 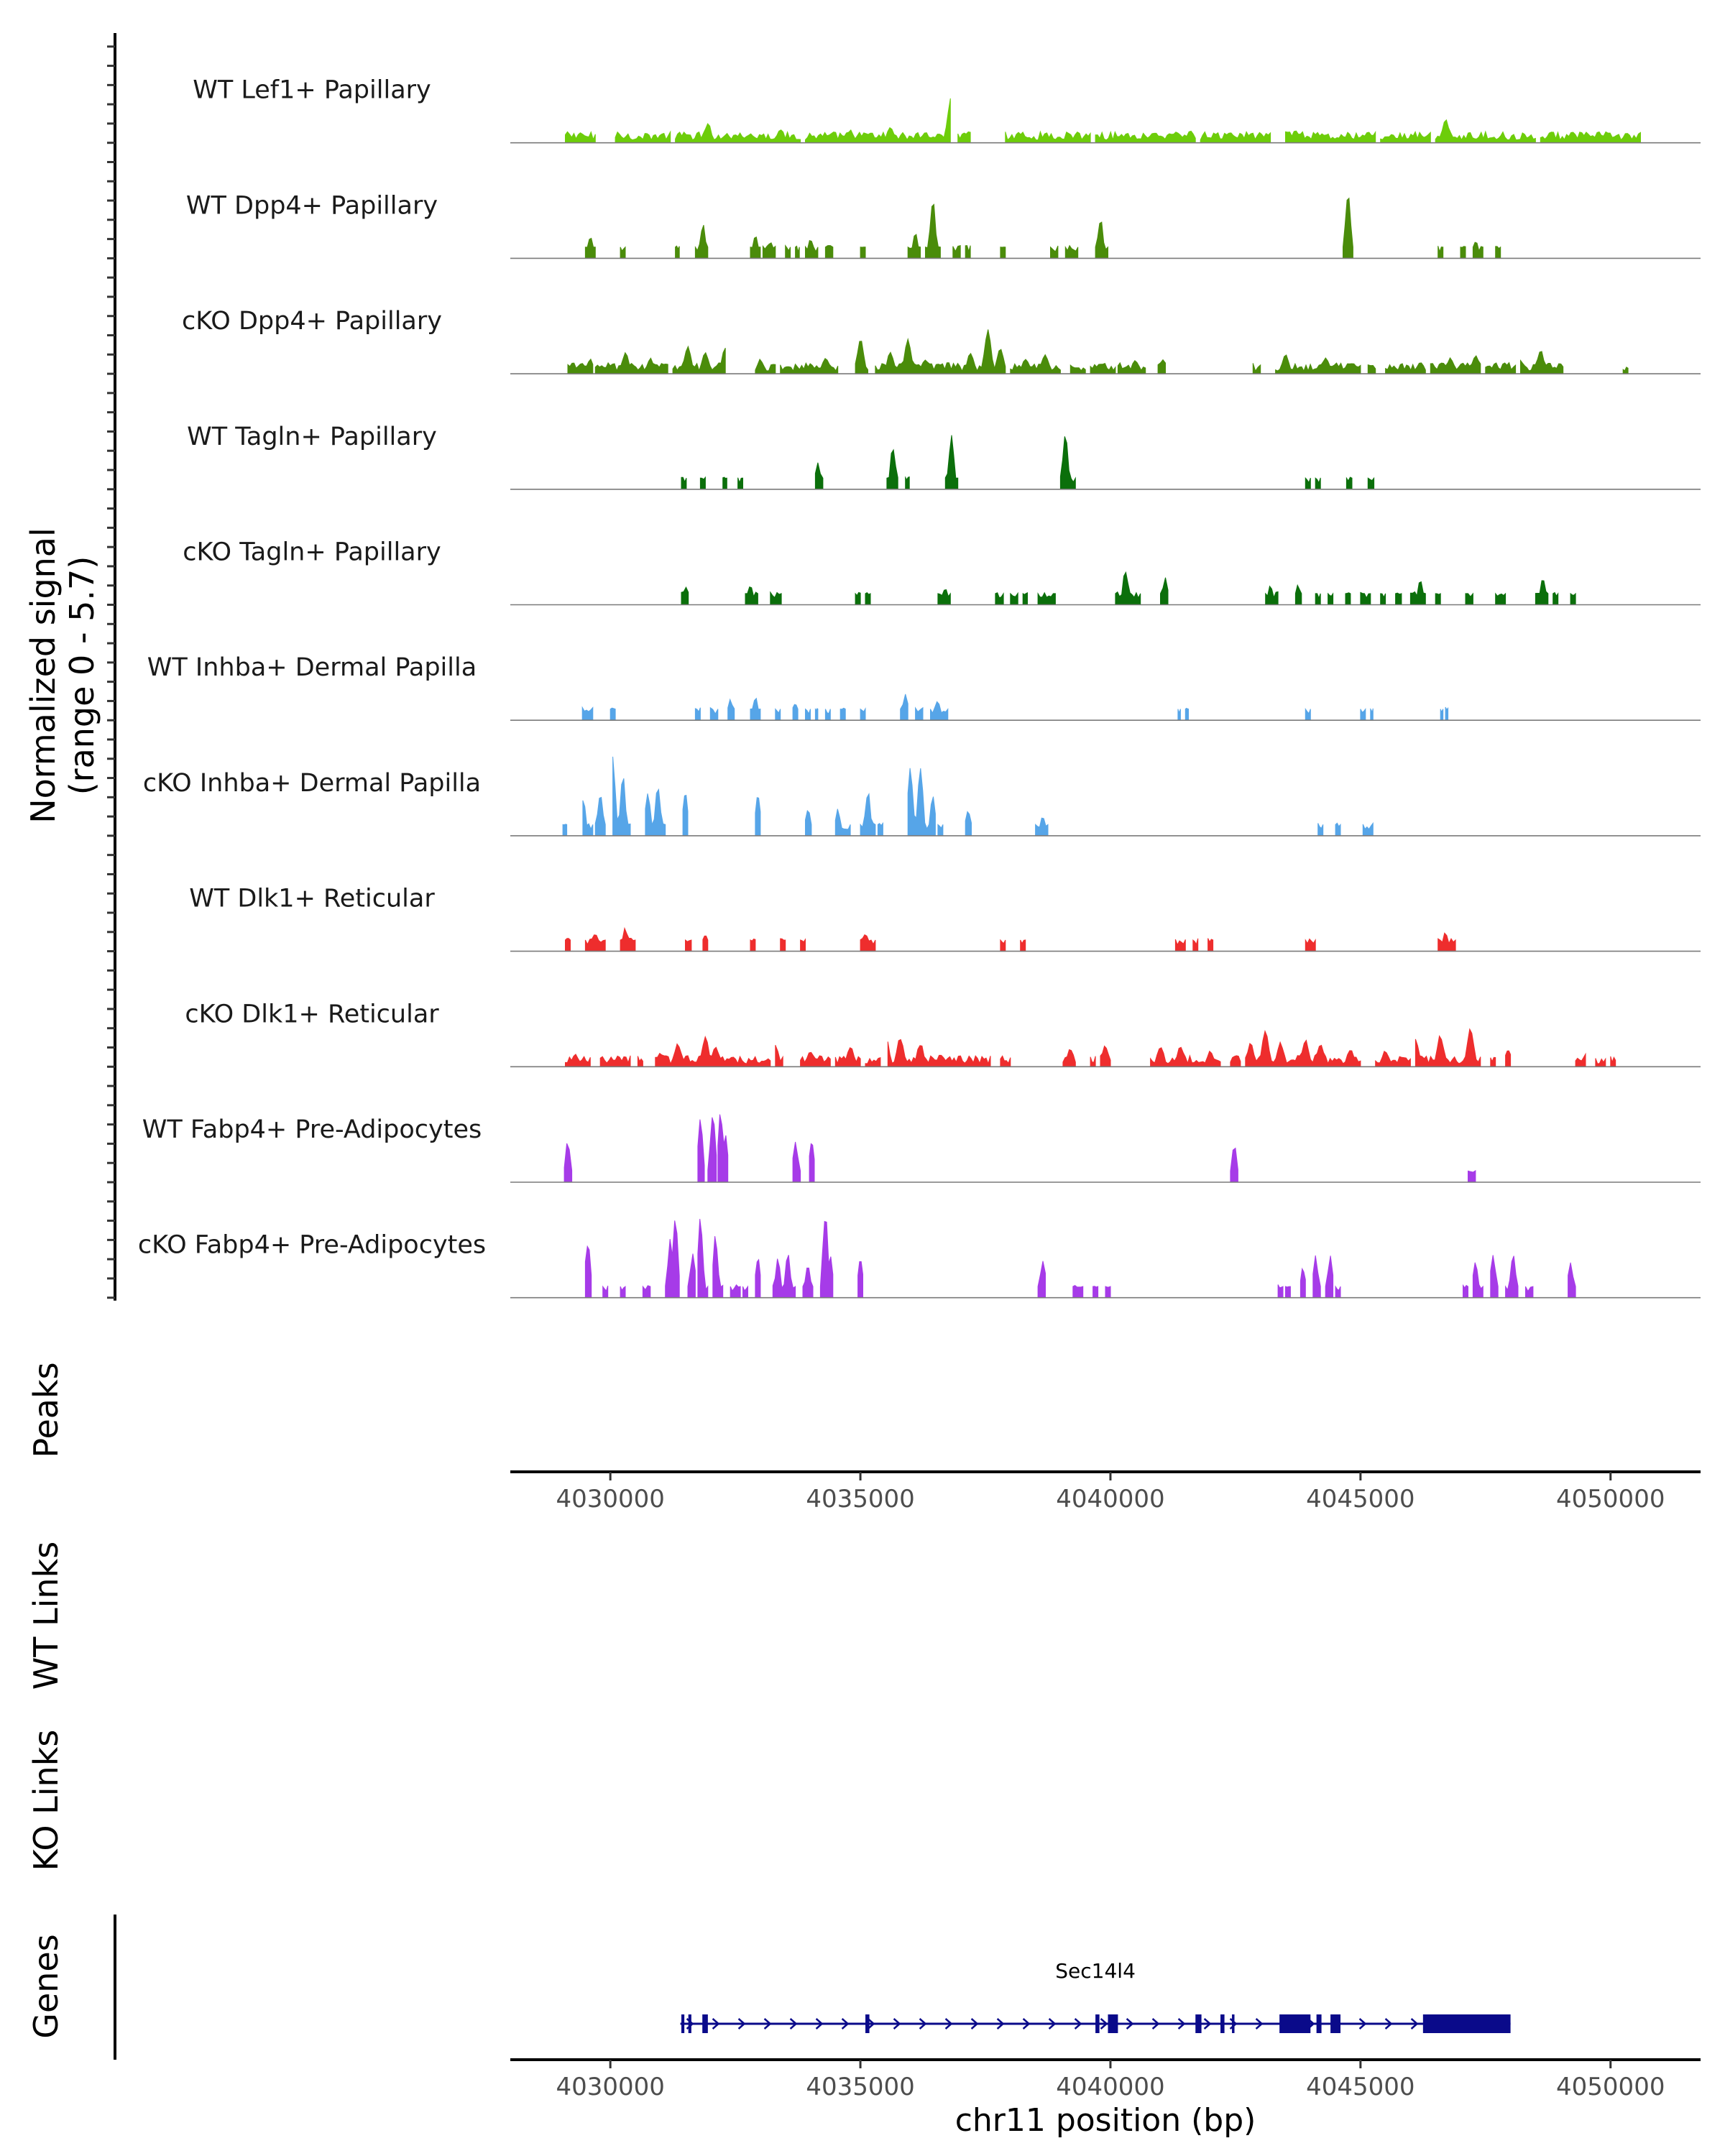 I want to click on x-axis-peaks: 4030000 4035000 4040000 4045000 4050000, so click(x=1105, y=1492).